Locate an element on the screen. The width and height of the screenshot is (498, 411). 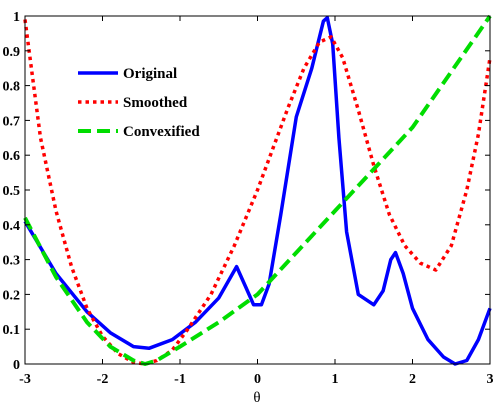
x-tick-label: 2 is located at coordinates (412, 379).